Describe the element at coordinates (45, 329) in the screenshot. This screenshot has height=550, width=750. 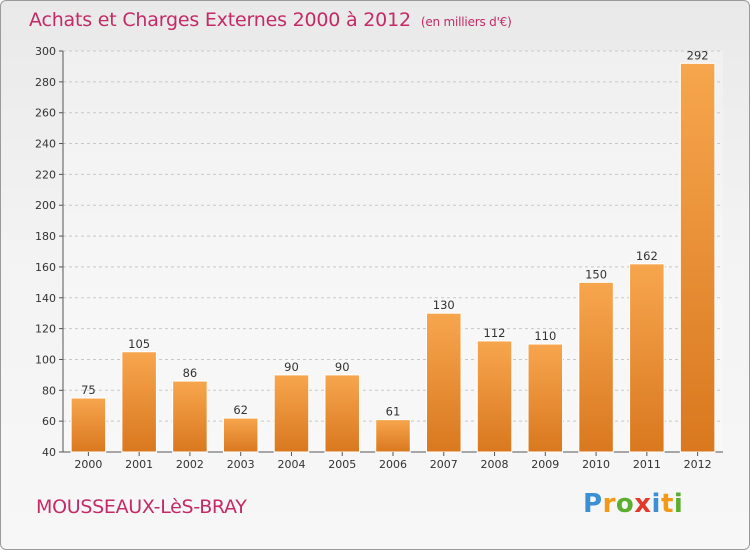
I see `y-tick-label: 120` at that location.